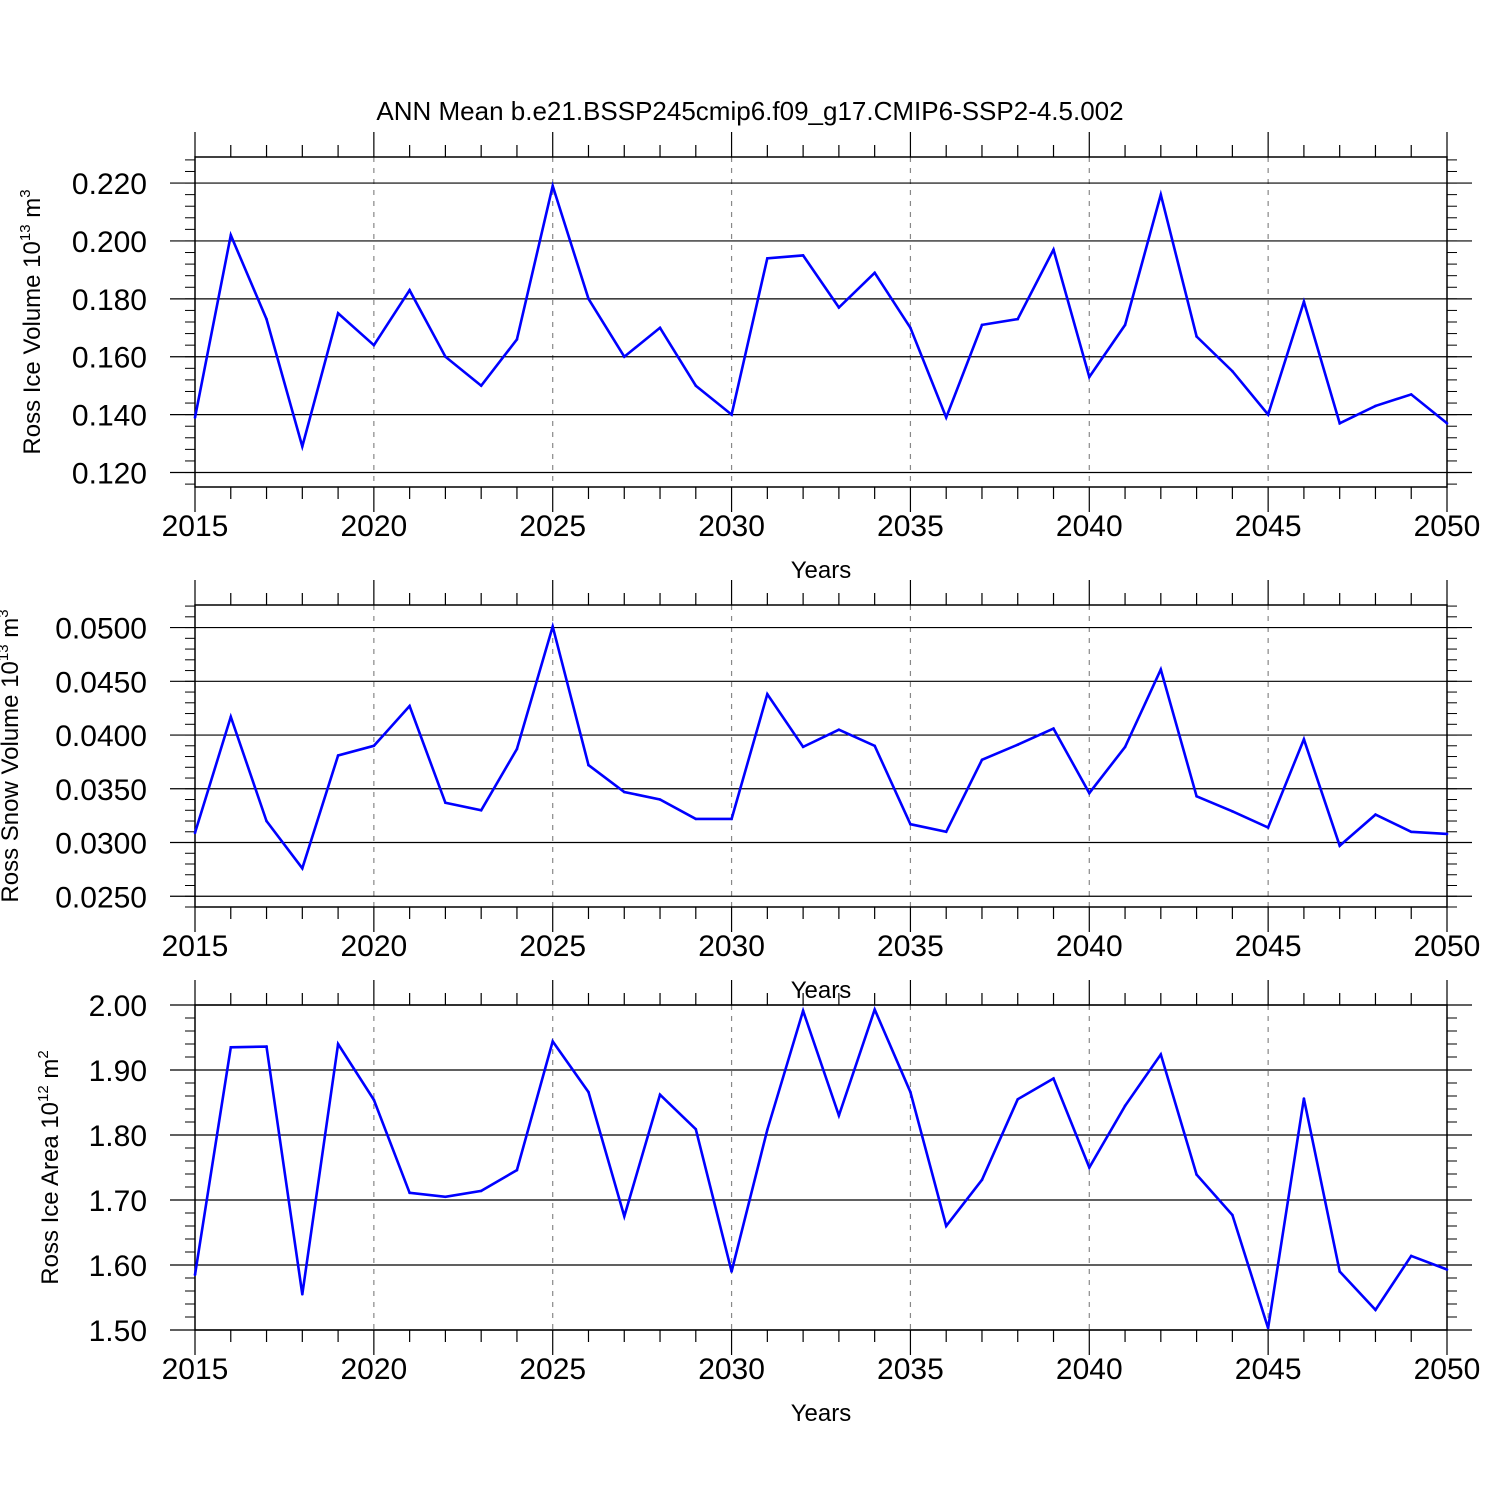 Image resolution: width=1500 pixels, height=1500 pixels. What do you see at coordinates (118, 1136) in the screenshot?
I see `y-tick-label: 1.80` at bounding box center [118, 1136].